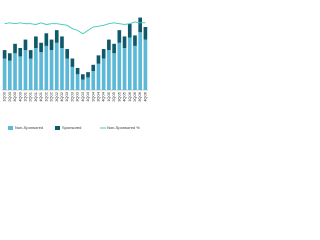 This screenshot has width=320, height=240. I want to click on x-tick-label: 1Q02, so click(45, 96).